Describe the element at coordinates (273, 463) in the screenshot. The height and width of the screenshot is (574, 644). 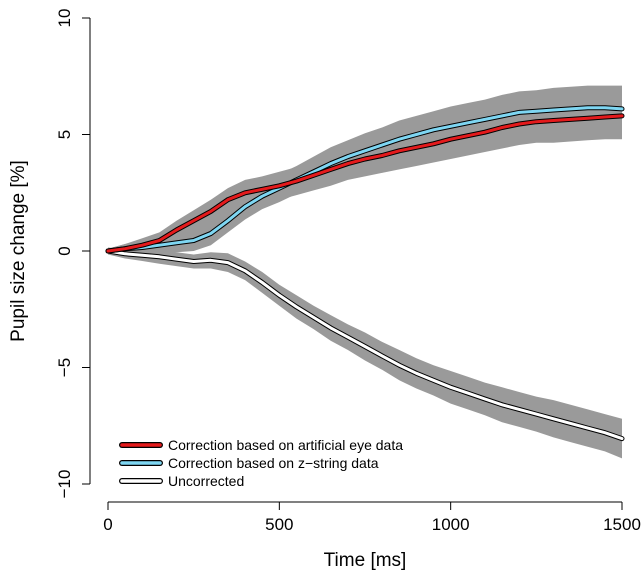
I see `legend-label: Correction based on z−string data` at that location.